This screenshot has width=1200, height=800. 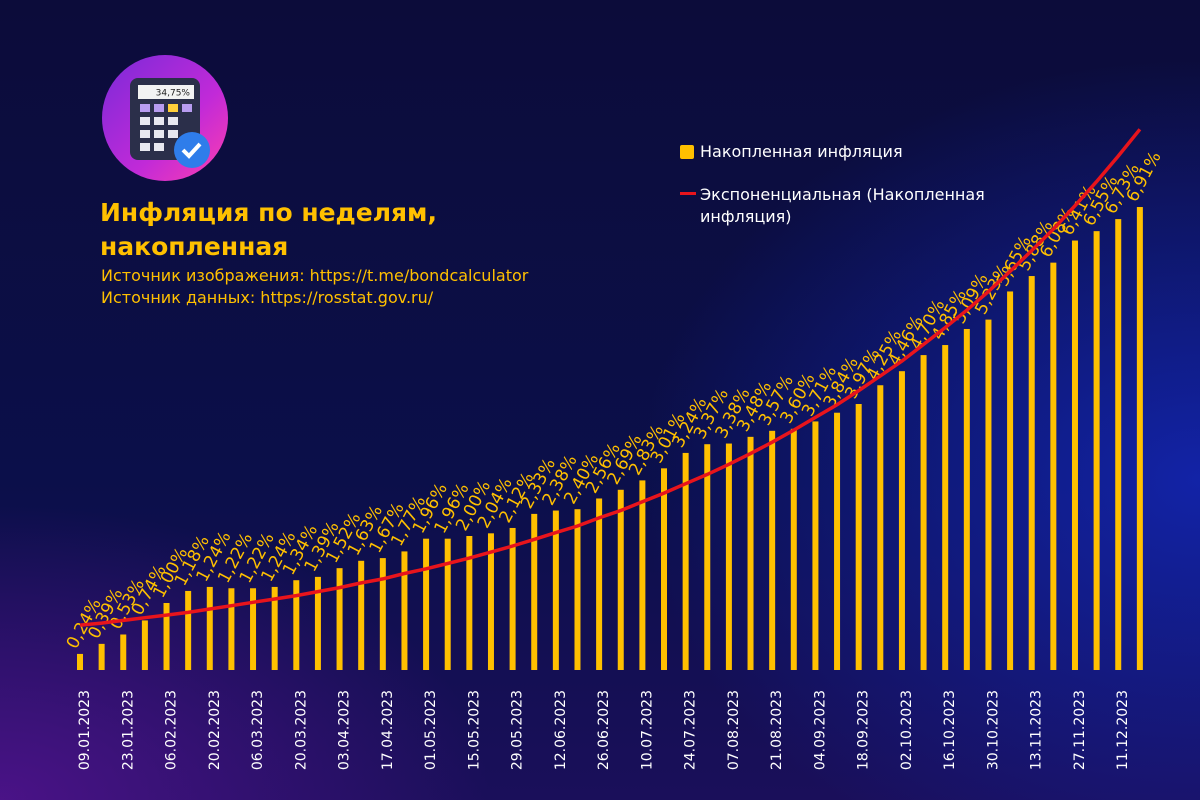 I want to click on x-tick-label: 13.11.2023, so click(x=1037, y=730).